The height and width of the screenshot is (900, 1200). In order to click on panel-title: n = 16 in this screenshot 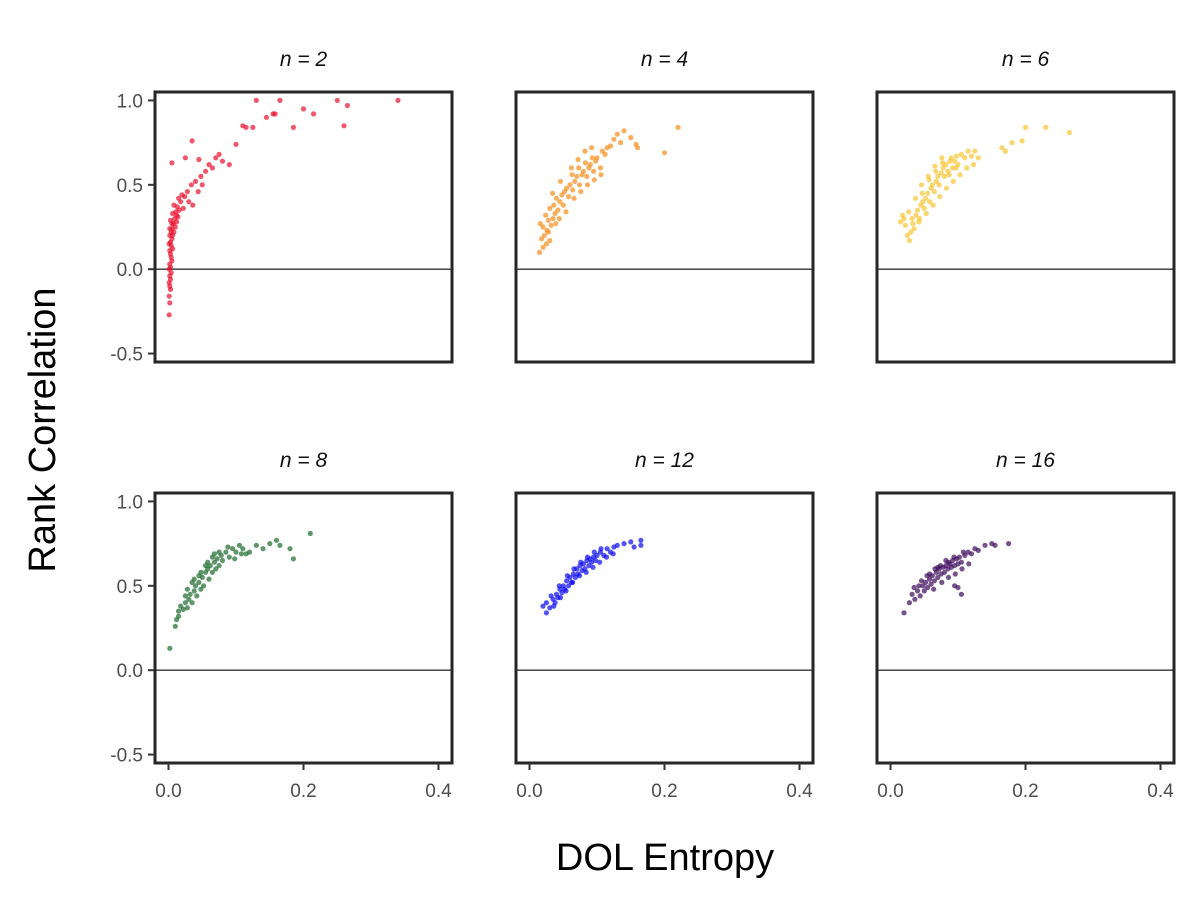, I will do `click(1025, 460)`.